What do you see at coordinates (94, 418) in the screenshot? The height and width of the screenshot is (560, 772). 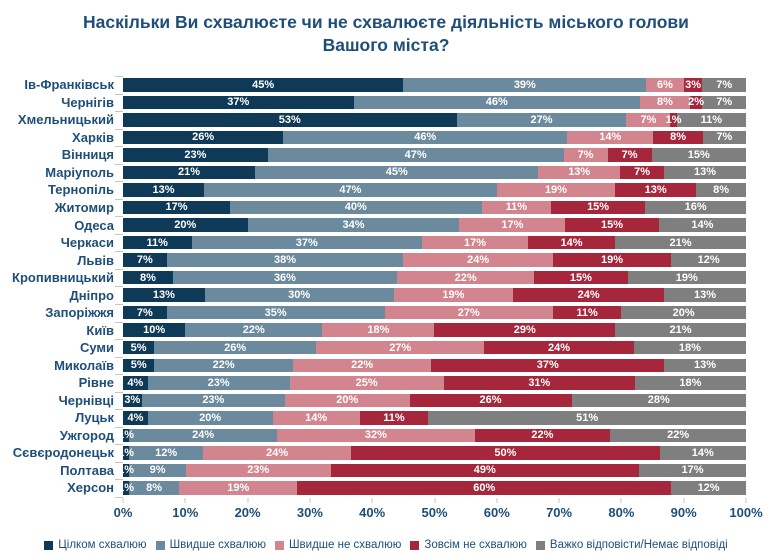 I see `category-label: Луцьк` at bounding box center [94, 418].